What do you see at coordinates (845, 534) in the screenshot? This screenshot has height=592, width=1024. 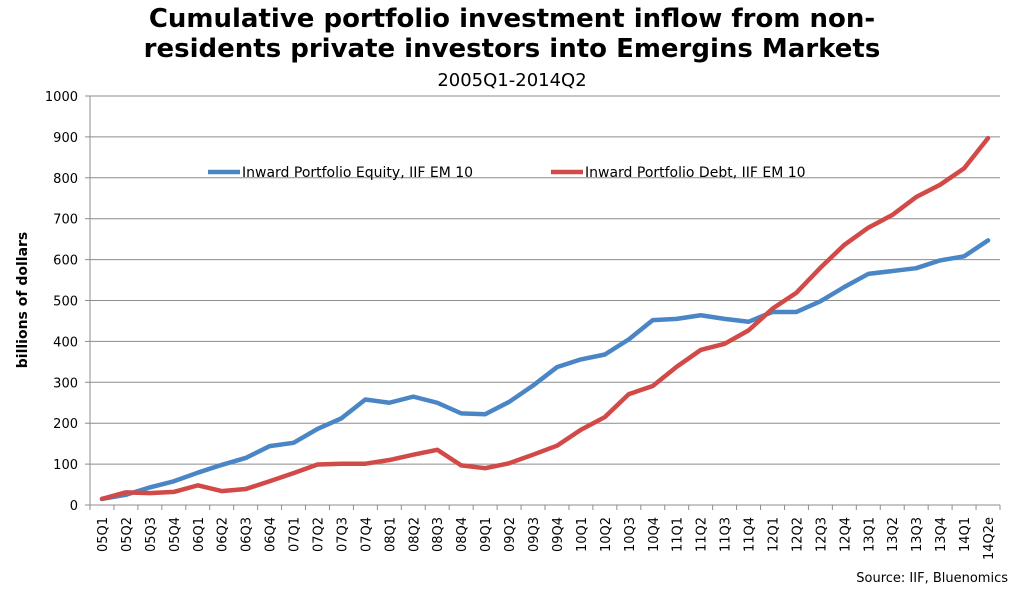 I see `x-tick-label: 12Q4` at bounding box center [845, 534].